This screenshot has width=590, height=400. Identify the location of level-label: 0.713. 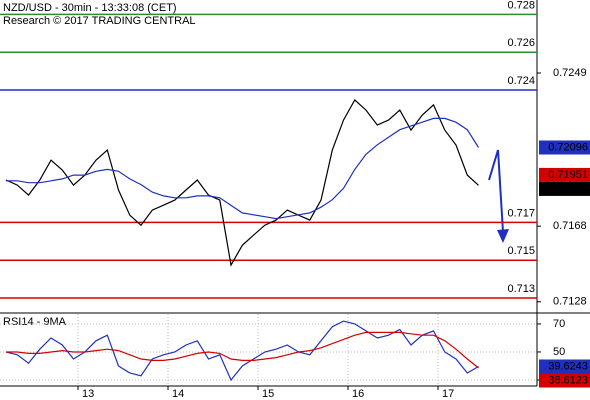
(521, 289).